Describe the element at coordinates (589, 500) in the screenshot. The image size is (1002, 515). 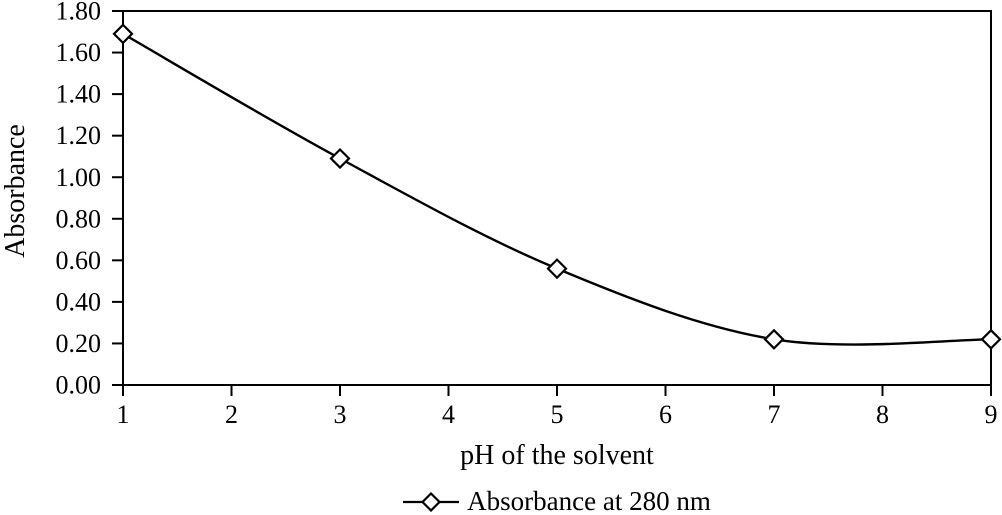
I see `legend-series-label: Absorbance at 280 nm` at that location.